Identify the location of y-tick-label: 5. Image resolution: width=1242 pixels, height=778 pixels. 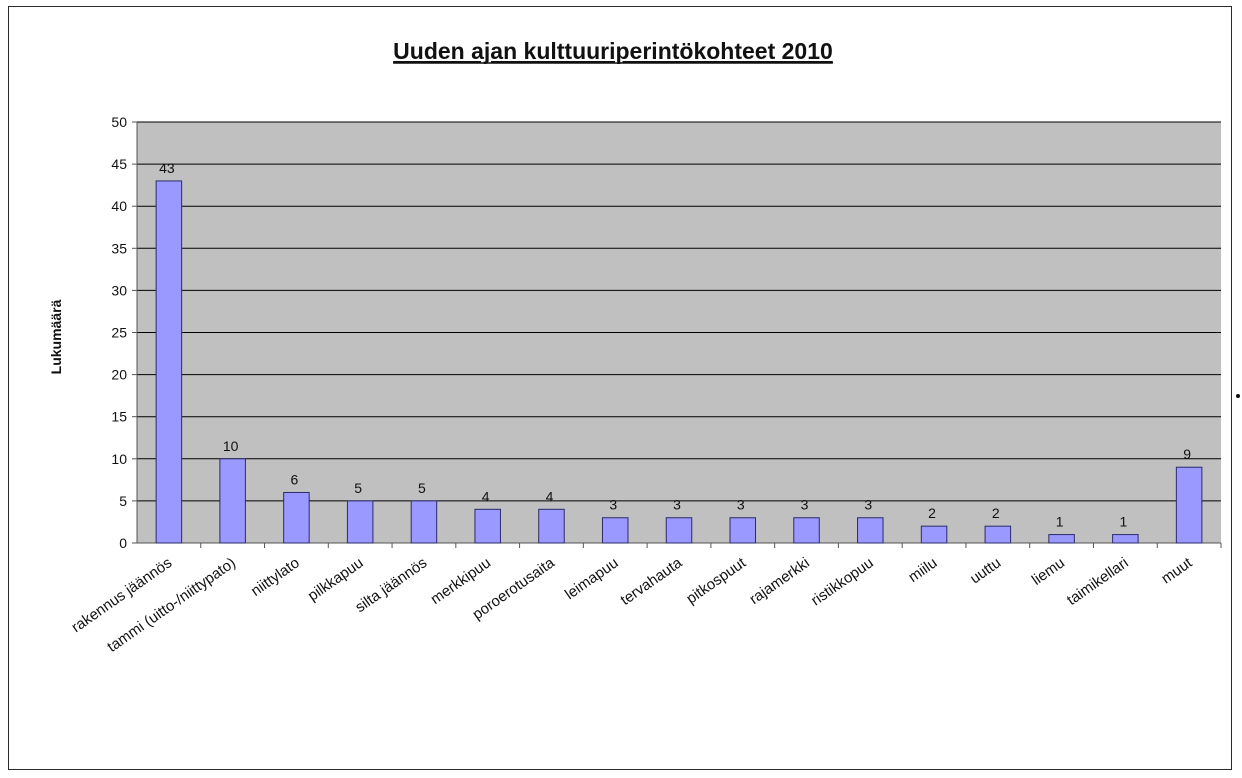
(123, 501).